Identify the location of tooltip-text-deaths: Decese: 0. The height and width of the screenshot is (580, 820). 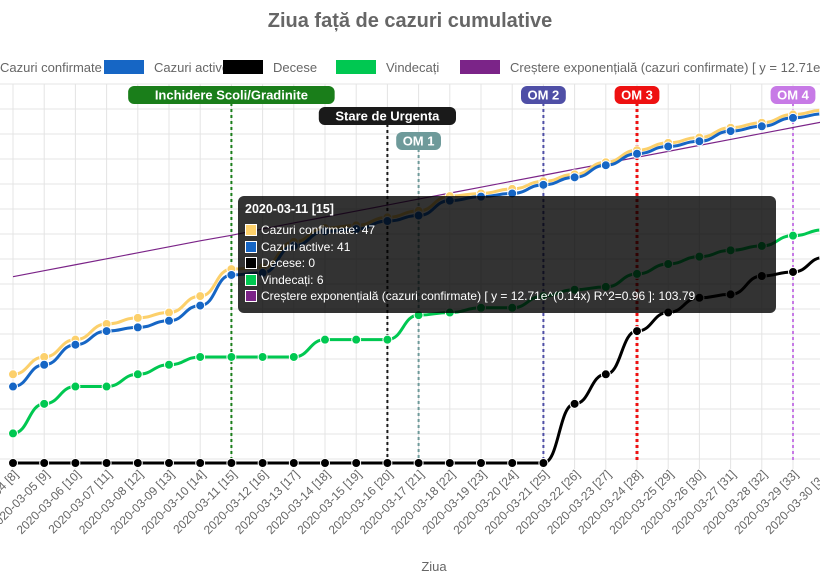
(288, 263).